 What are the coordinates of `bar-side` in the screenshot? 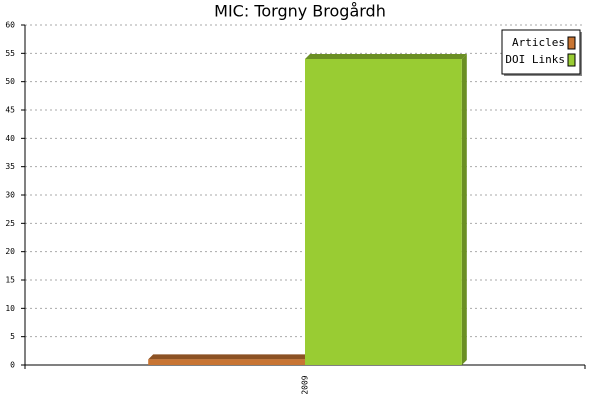 It's located at (464, 209).